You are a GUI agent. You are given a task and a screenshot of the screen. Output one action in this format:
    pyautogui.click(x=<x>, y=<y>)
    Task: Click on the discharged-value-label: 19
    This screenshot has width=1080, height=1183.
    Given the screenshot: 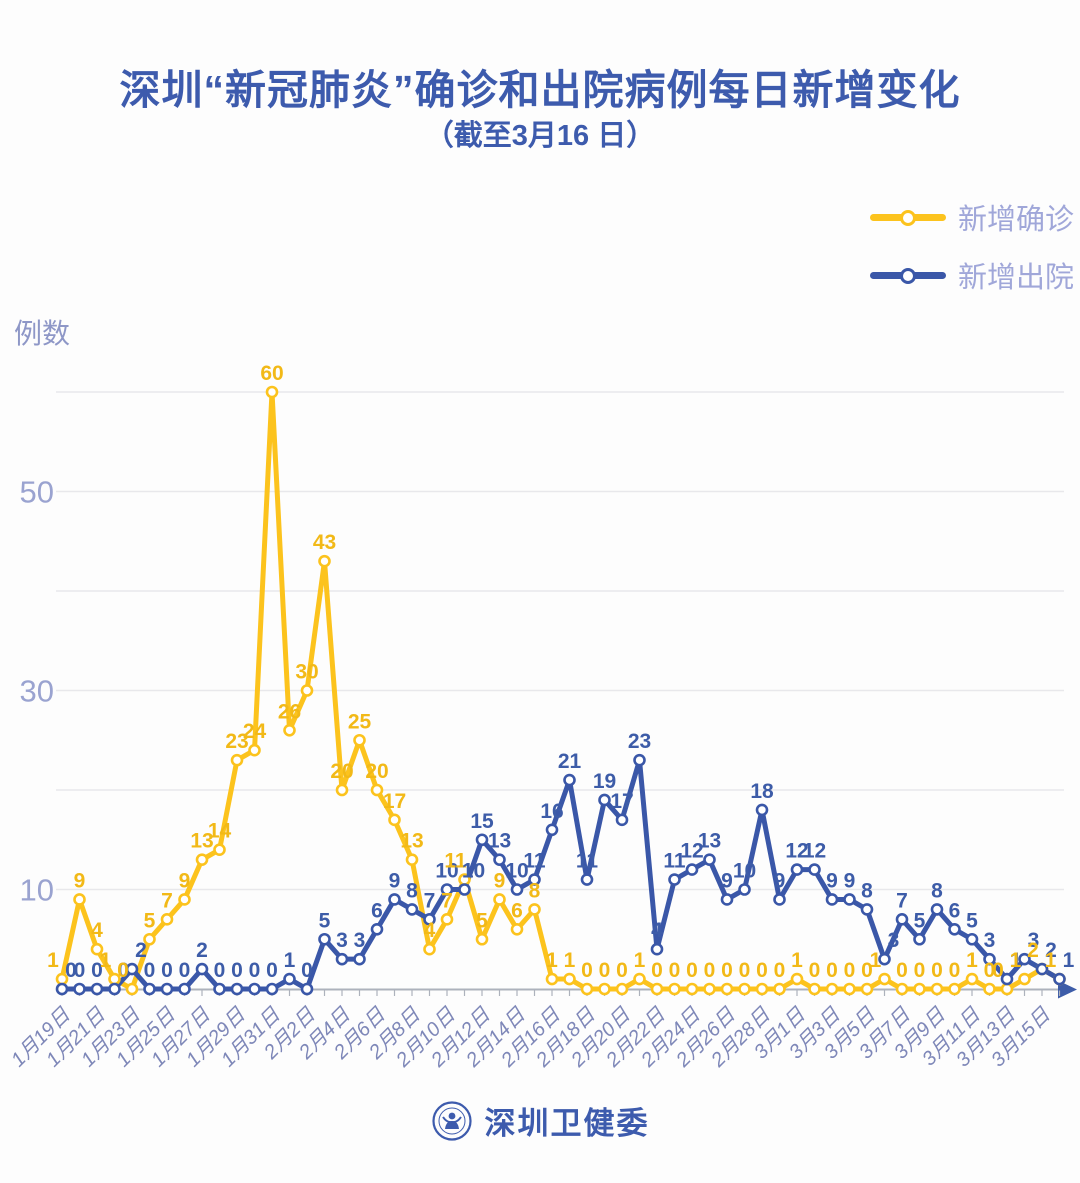 What is the action you would take?
    pyautogui.click(x=604, y=781)
    